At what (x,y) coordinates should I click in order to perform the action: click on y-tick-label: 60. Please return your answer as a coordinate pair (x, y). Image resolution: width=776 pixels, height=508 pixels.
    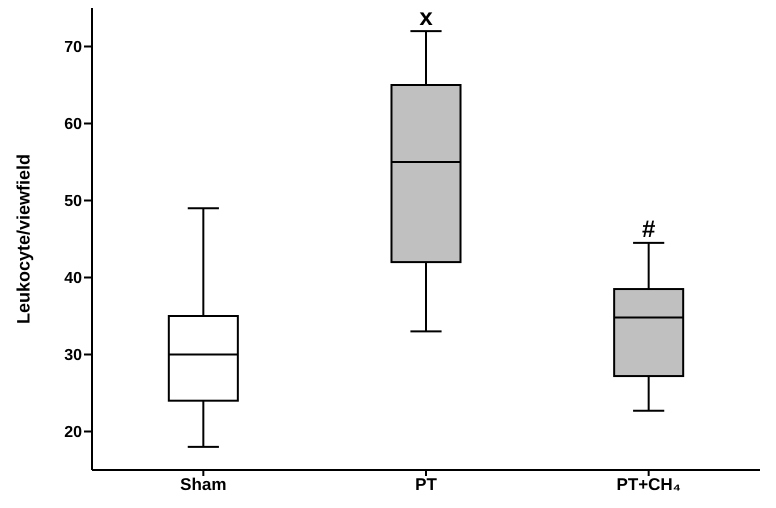
    Looking at the image, I should click on (73, 125).